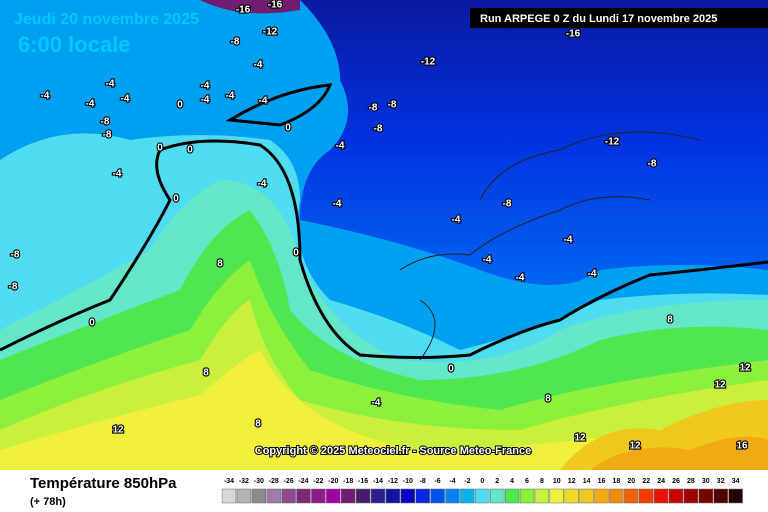 Image resolution: width=768 pixels, height=512 pixels. I want to click on scale-label: 28, so click(691, 481).